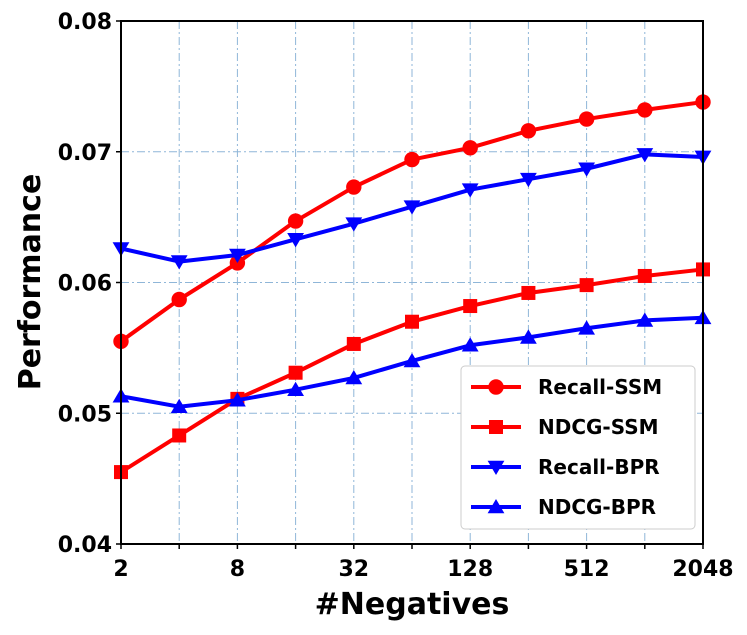 The height and width of the screenshot is (635, 747). Describe the element at coordinates (702, 569) in the screenshot. I see `x-tick-label: 2048` at that location.